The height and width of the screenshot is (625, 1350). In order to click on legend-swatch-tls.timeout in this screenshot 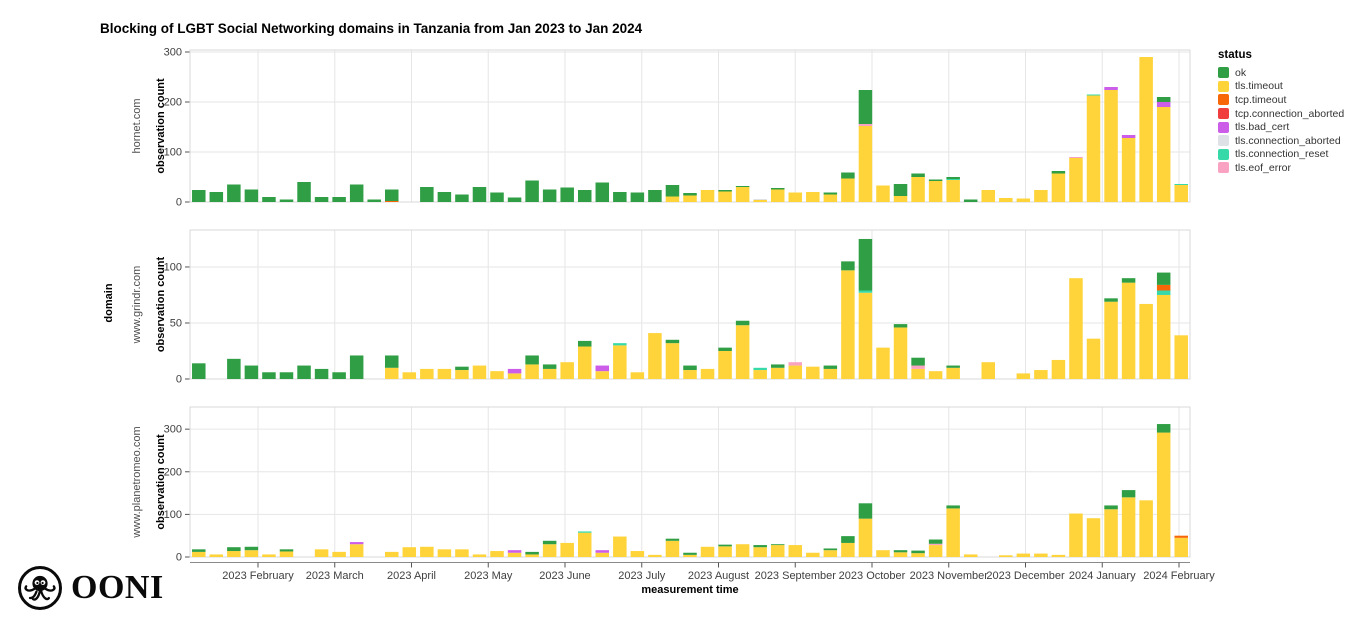, I will do `click(1223, 86)`.